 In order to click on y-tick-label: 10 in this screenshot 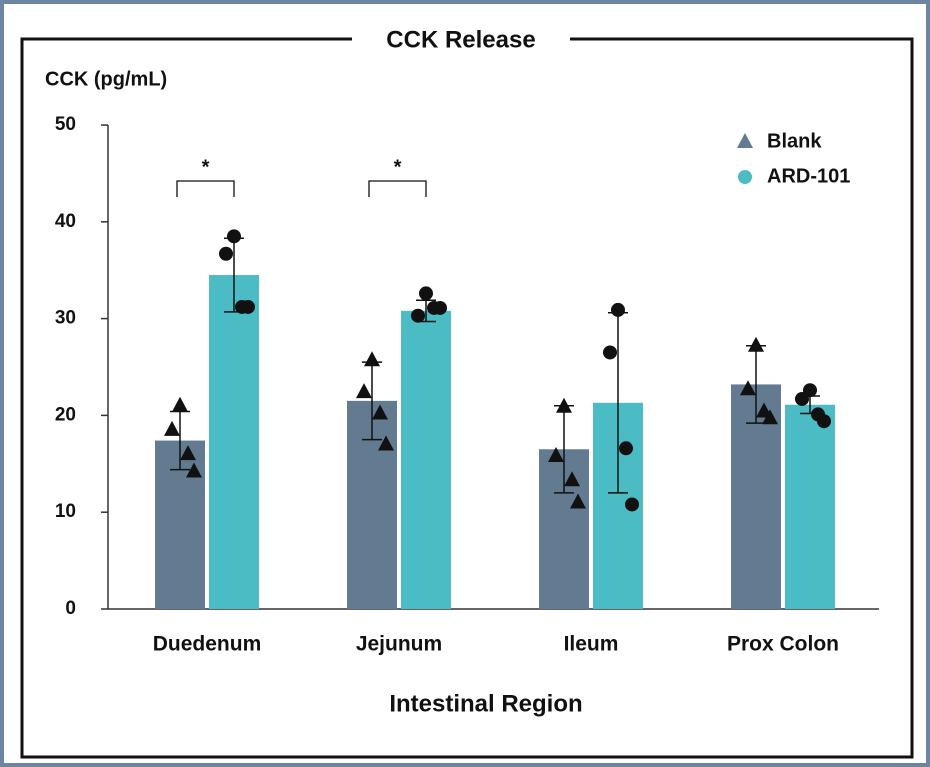, I will do `click(65, 511)`.